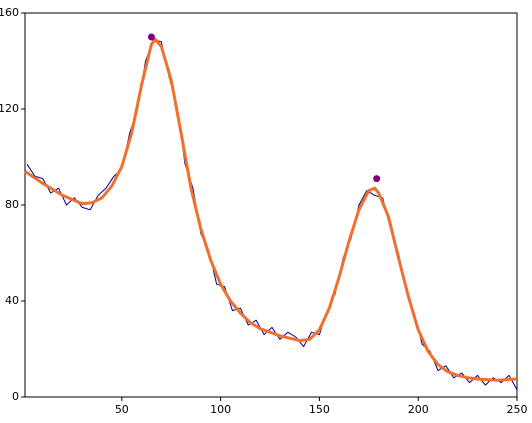  What do you see at coordinates (122, 409) in the screenshot?
I see `x-tick-label: 50` at bounding box center [122, 409].